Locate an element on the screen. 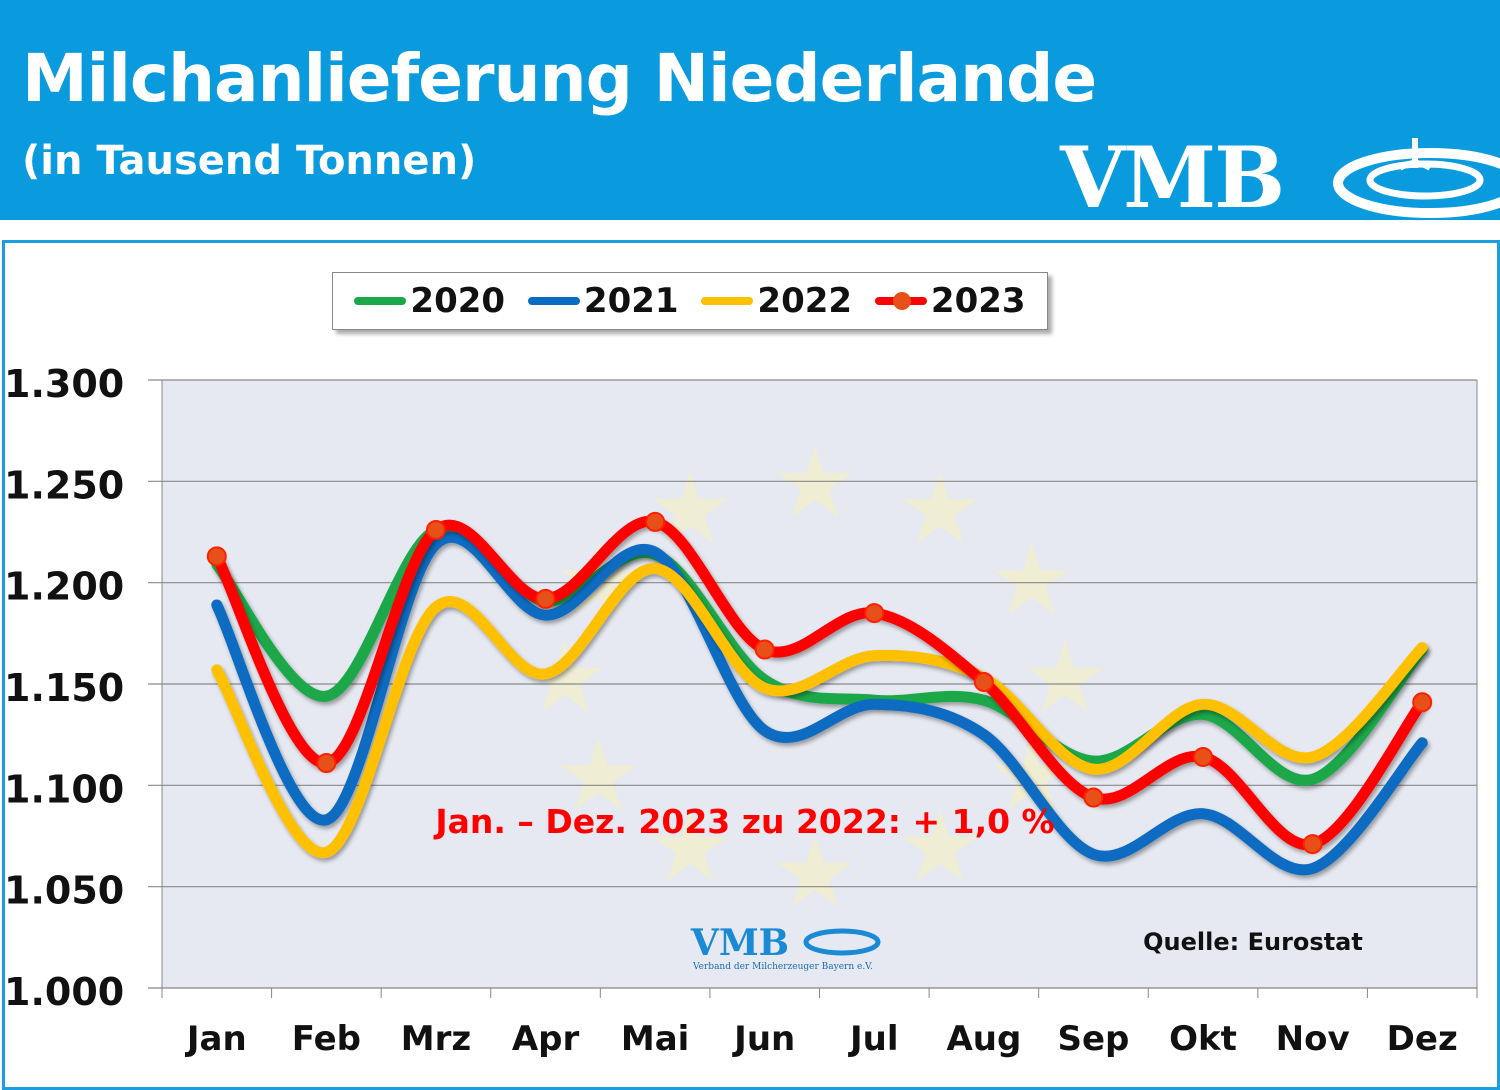  logo-swirl-icon is located at coordinates (1416, 178).